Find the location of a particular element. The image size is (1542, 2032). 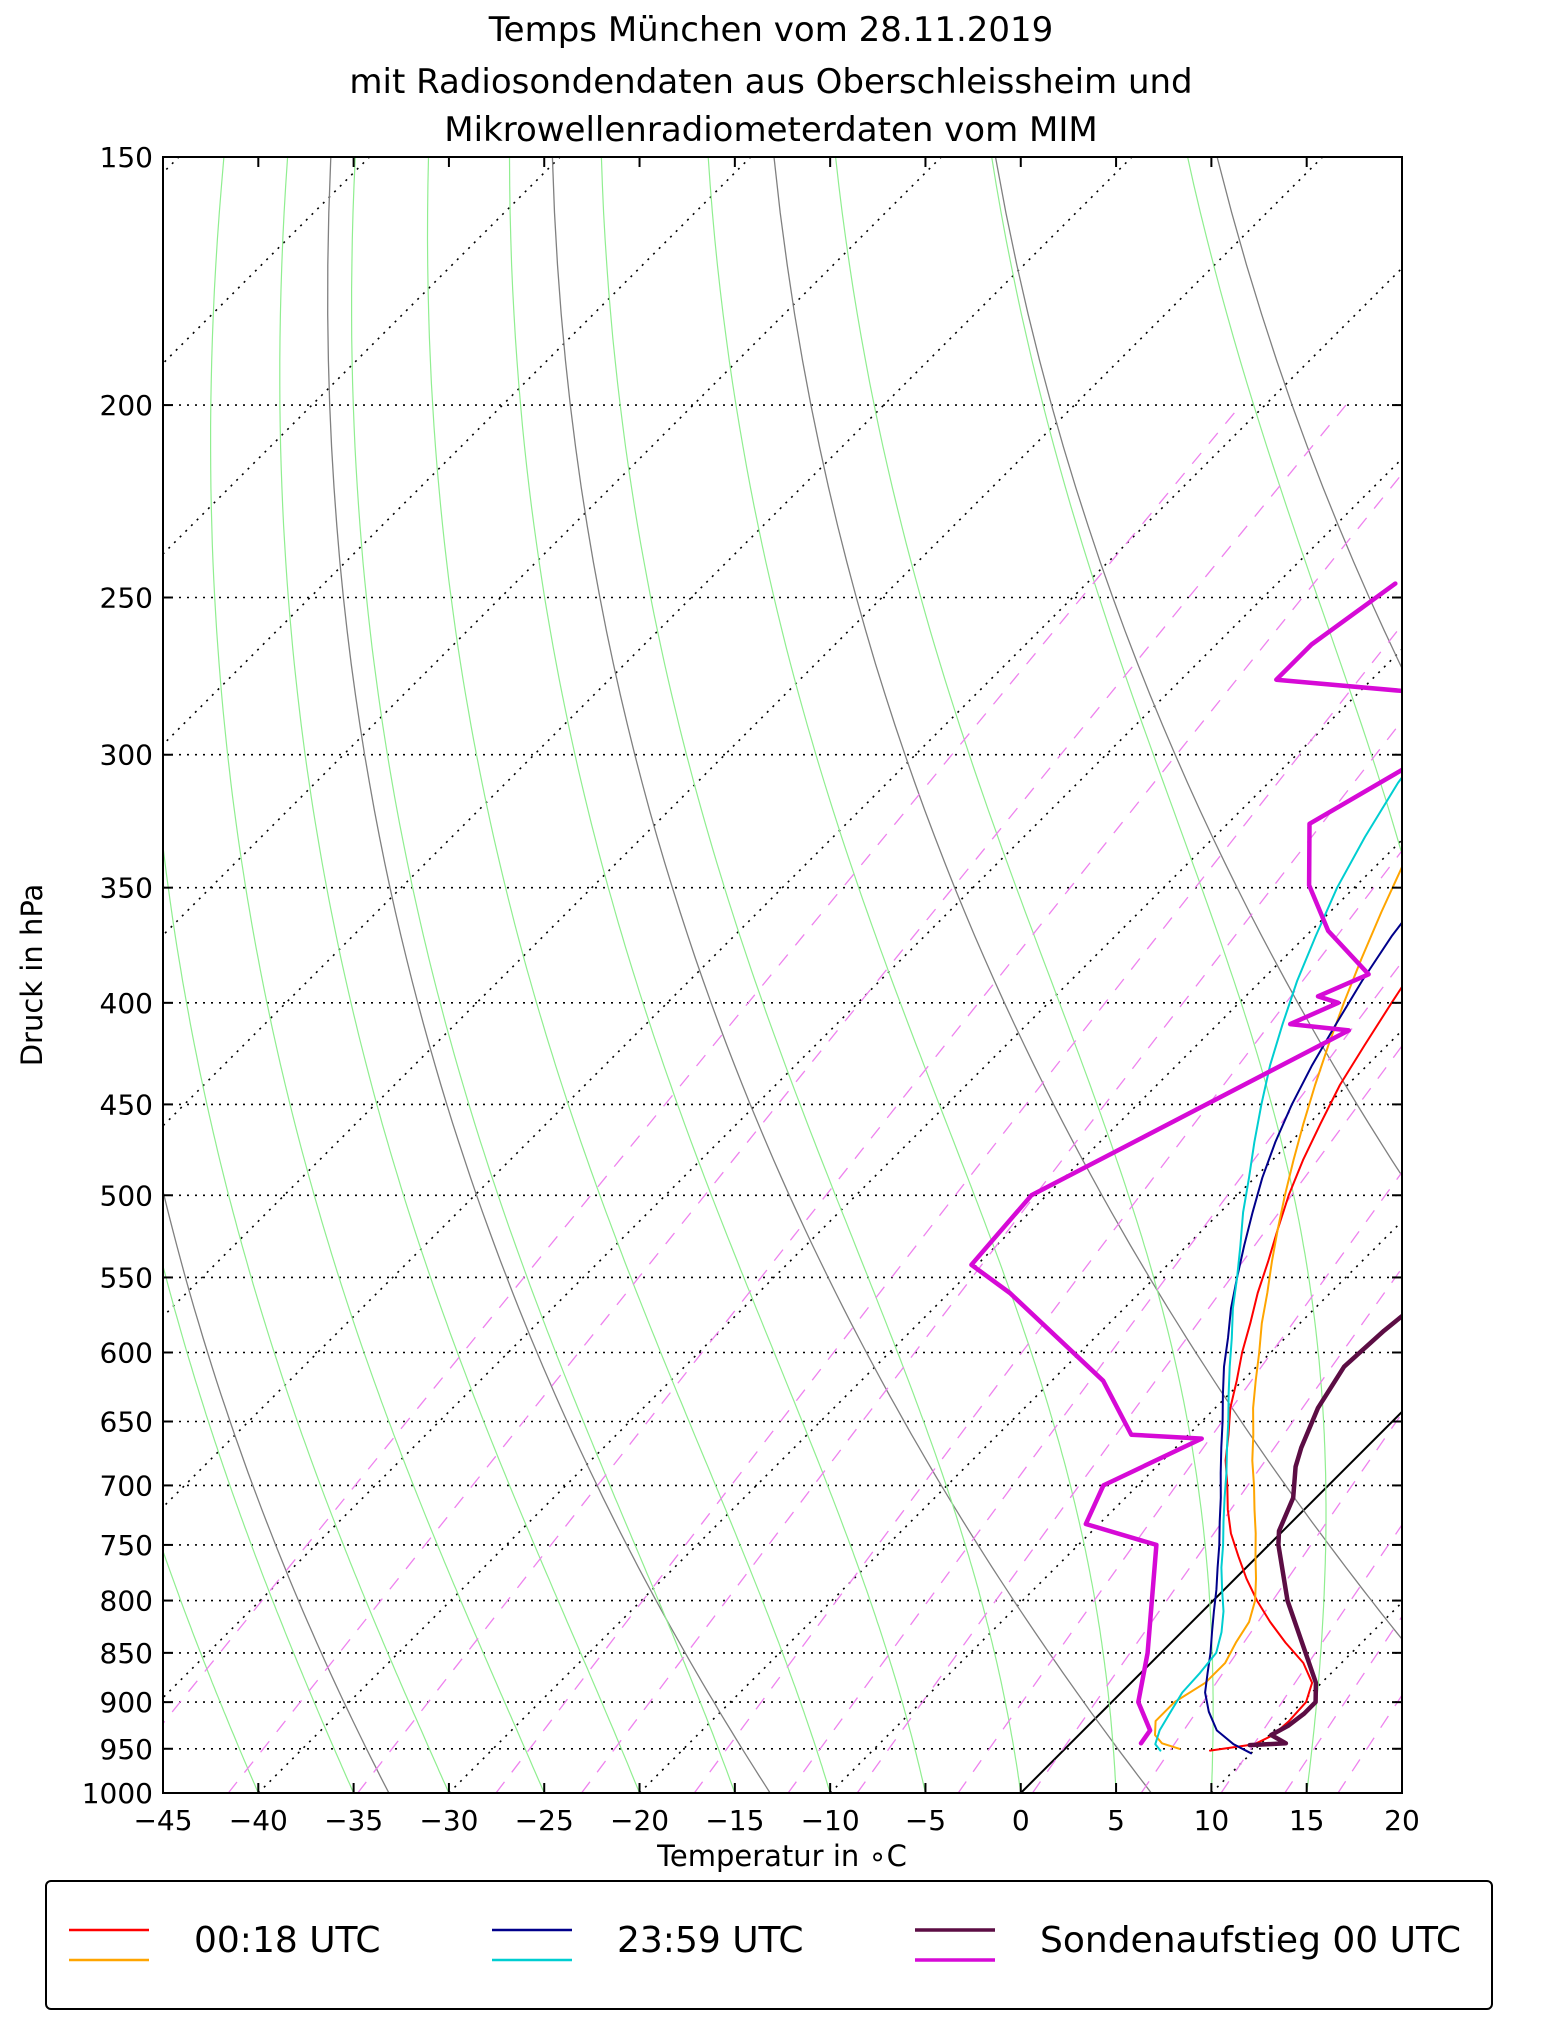

legend-label-sonde: Sondenaufstieg 00 UTC is located at coordinates (1250, 1940).